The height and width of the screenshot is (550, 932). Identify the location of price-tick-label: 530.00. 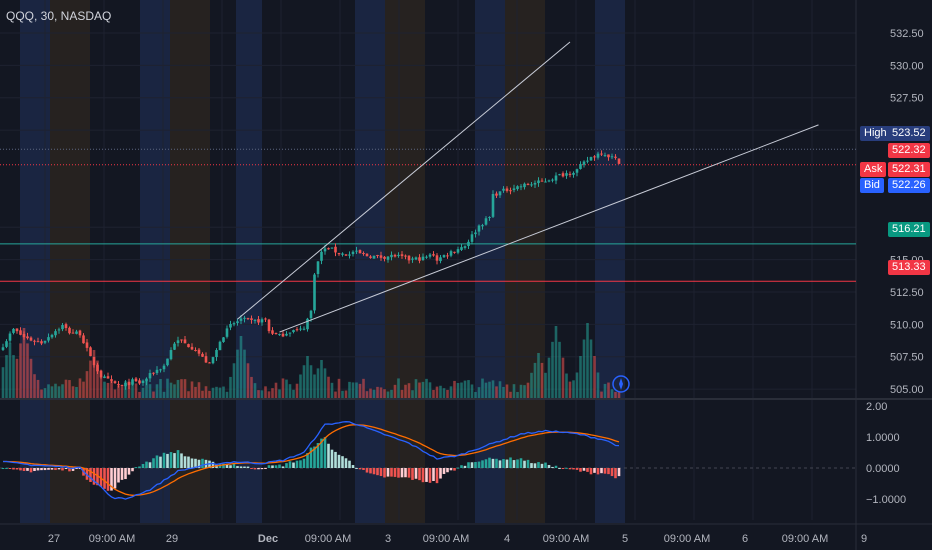
(907, 66).